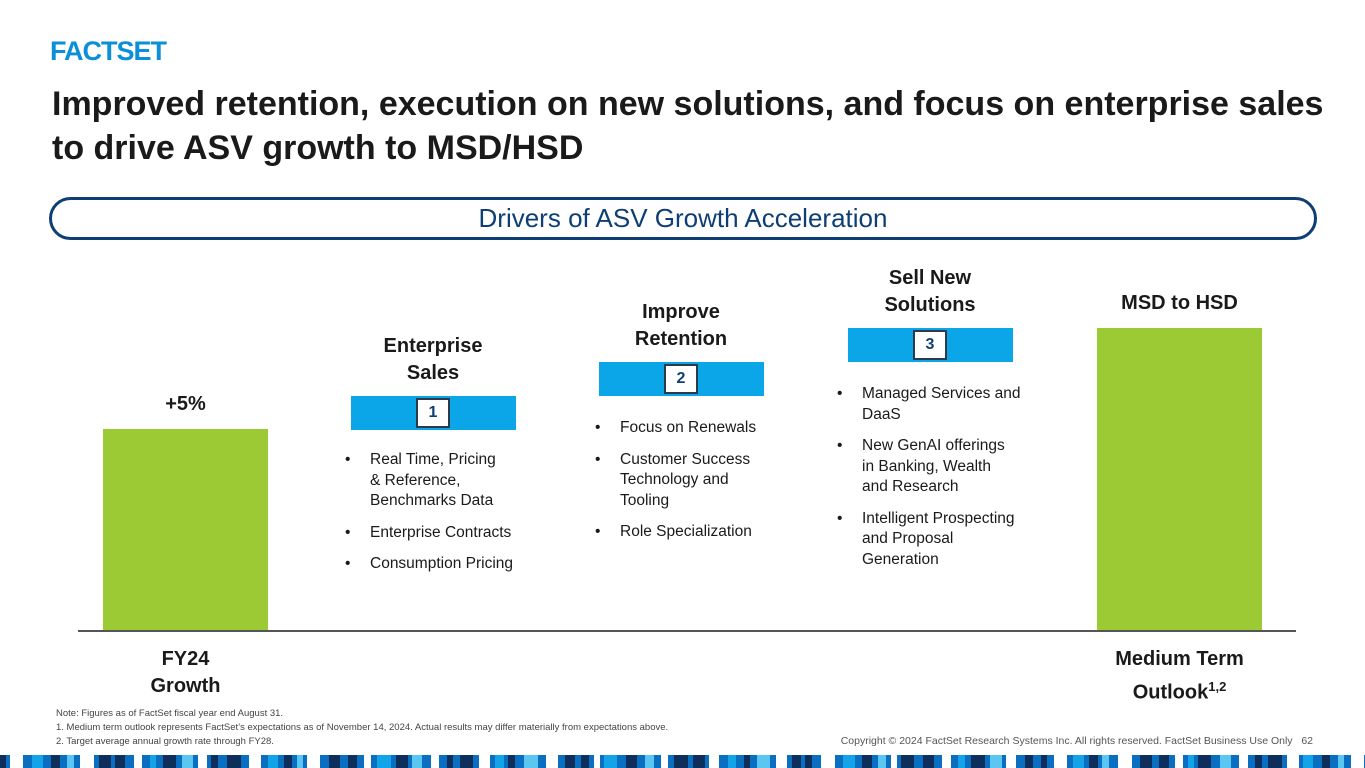 The height and width of the screenshot is (768, 1365). What do you see at coordinates (1179, 303) in the screenshot?
I see `bar-value-label: MSD to HSD` at bounding box center [1179, 303].